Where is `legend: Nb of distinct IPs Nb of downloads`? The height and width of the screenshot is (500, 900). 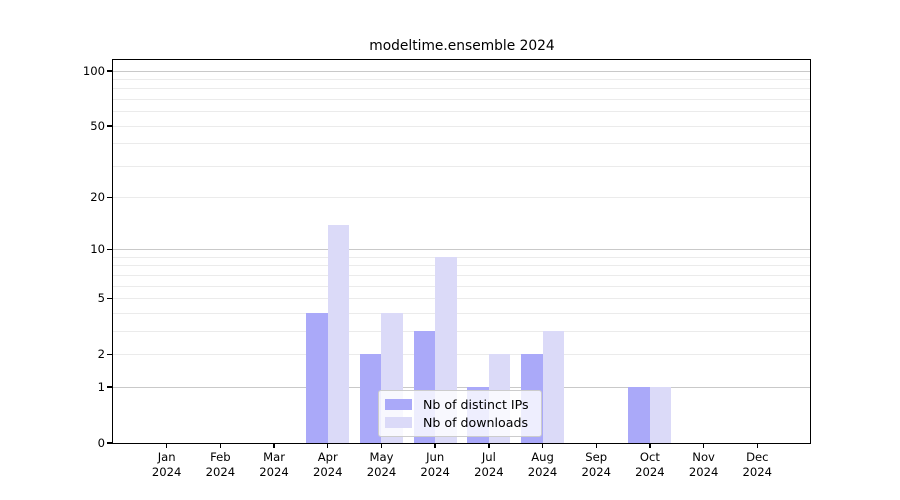 legend: Nb of distinct IPs Nb of downloads is located at coordinates (460, 413).